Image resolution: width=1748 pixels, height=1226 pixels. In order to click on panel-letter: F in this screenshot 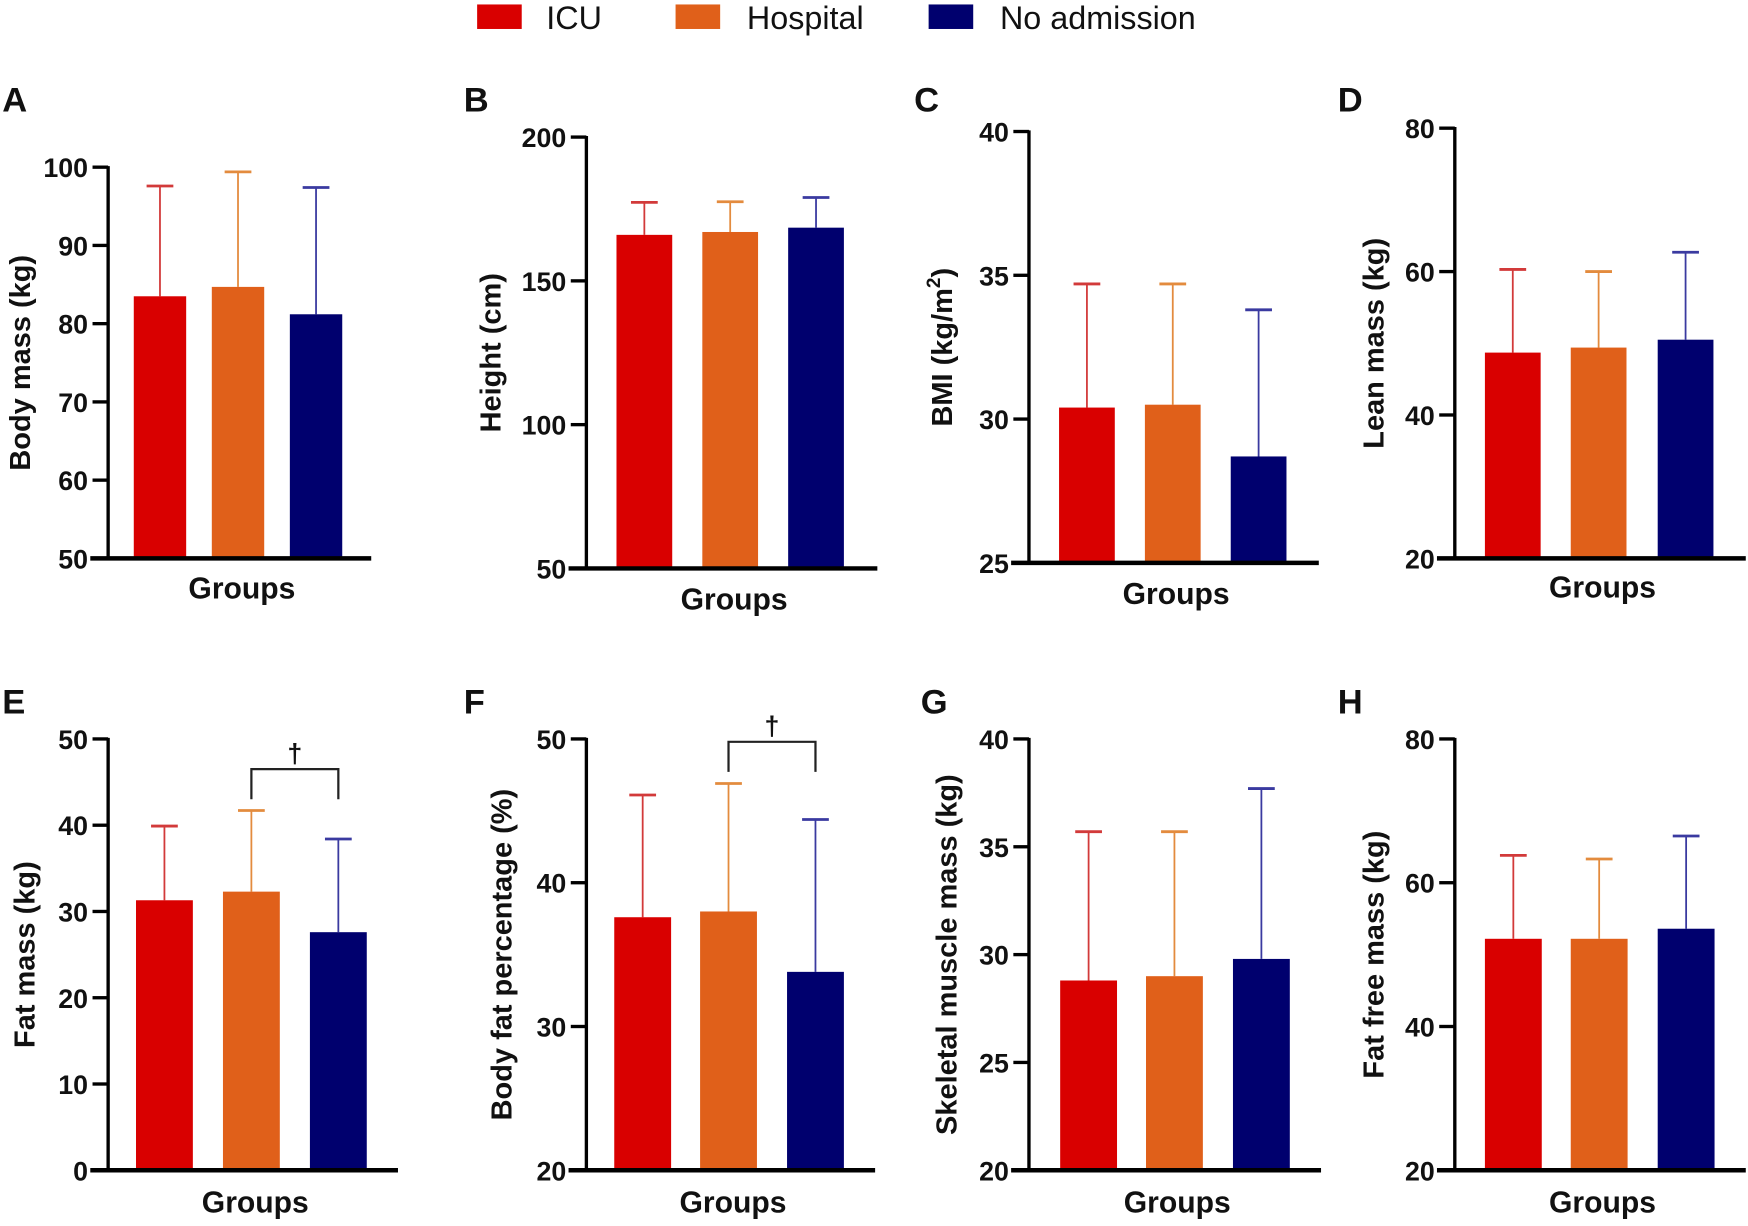, I will do `click(474, 702)`.